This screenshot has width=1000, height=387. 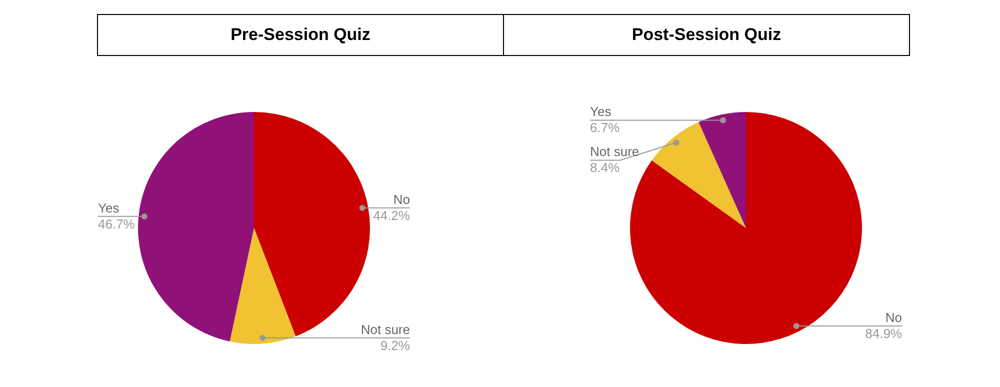 I want to click on data-label: 84.9%, so click(x=883, y=334).